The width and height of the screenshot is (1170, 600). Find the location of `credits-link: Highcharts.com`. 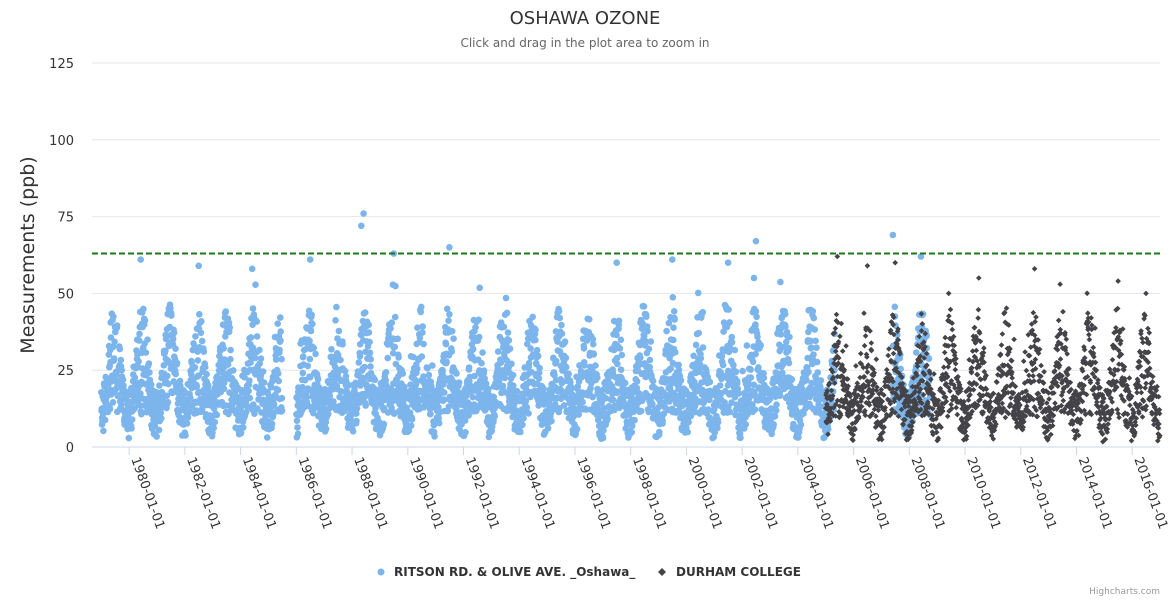

credits-link: Highcharts.com is located at coordinates (1124, 592).